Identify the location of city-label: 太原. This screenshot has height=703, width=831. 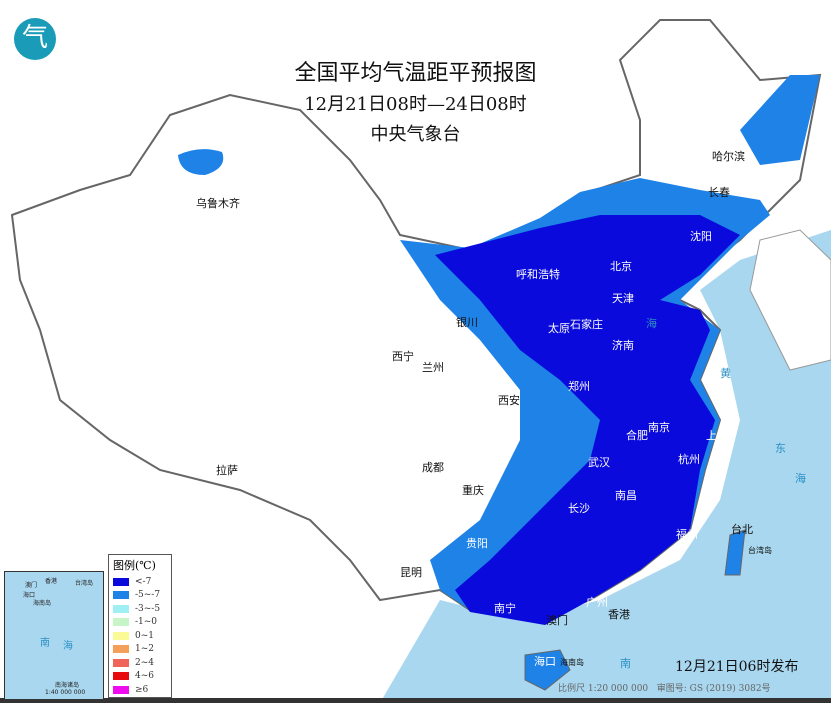
(559, 328).